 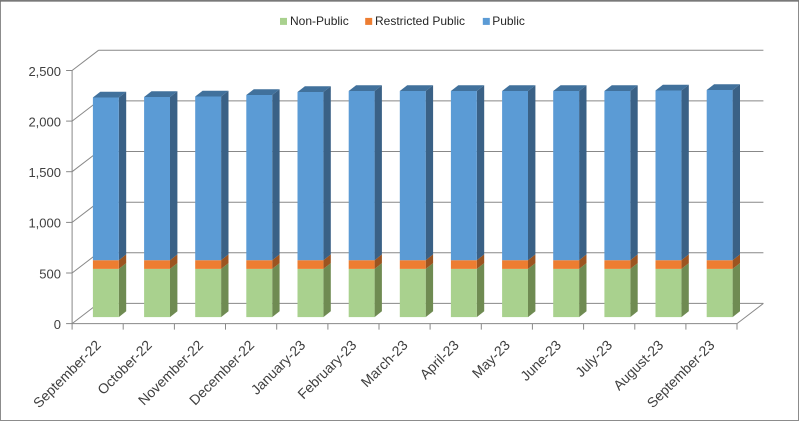 What do you see at coordinates (50, 273) in the screenshot?
I see `svg-text: 500` at bounding box center [50, 273].